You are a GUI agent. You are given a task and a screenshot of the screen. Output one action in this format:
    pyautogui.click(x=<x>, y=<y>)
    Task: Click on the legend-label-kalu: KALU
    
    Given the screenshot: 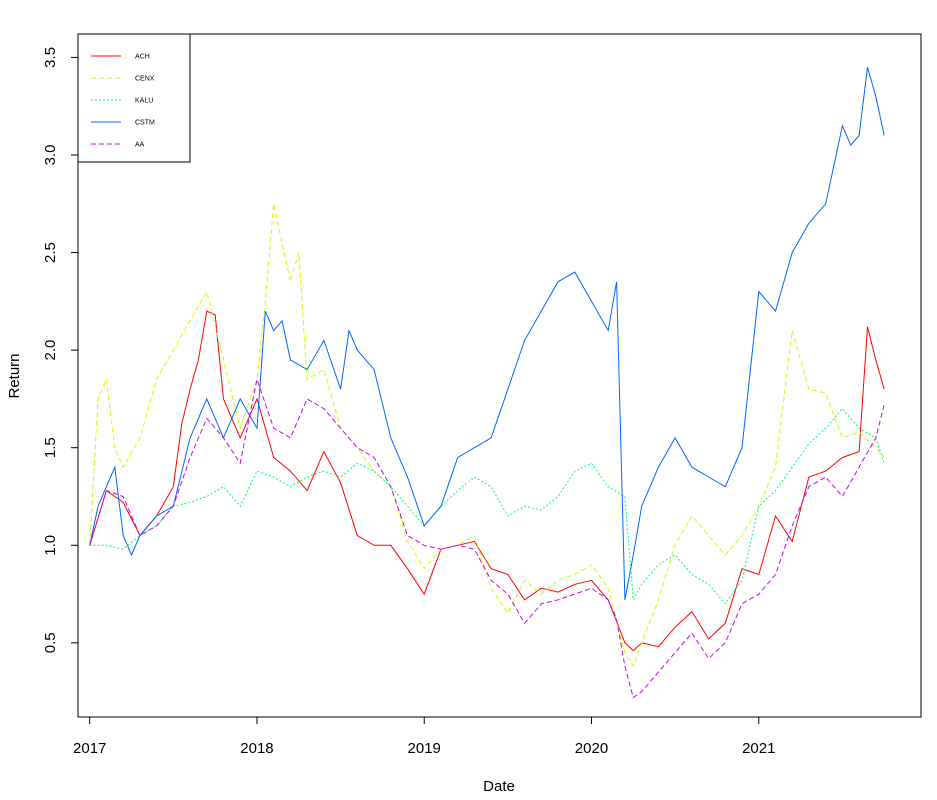 What is the action you would take?
    pyautogui.click(x=144, y=101)
    